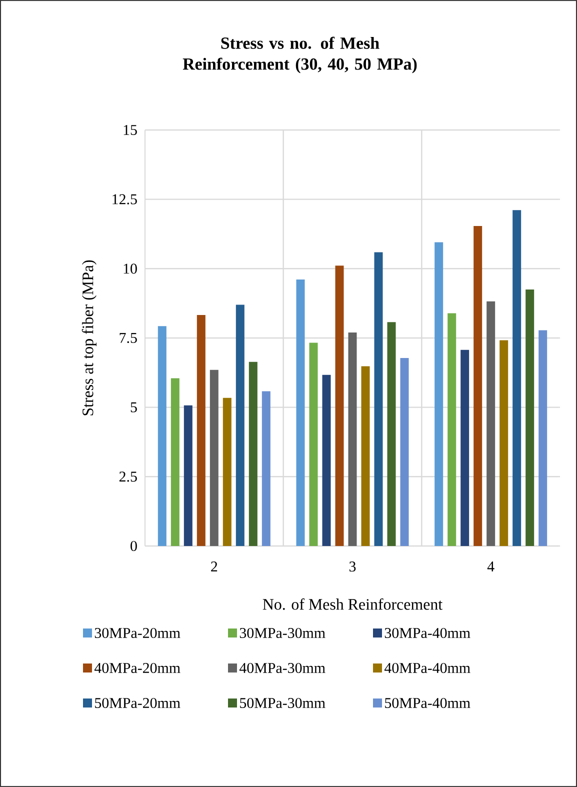 The width and height of the screenshot is (577, 787). I want to click on y-tick-label: 10, so click(130, 269).